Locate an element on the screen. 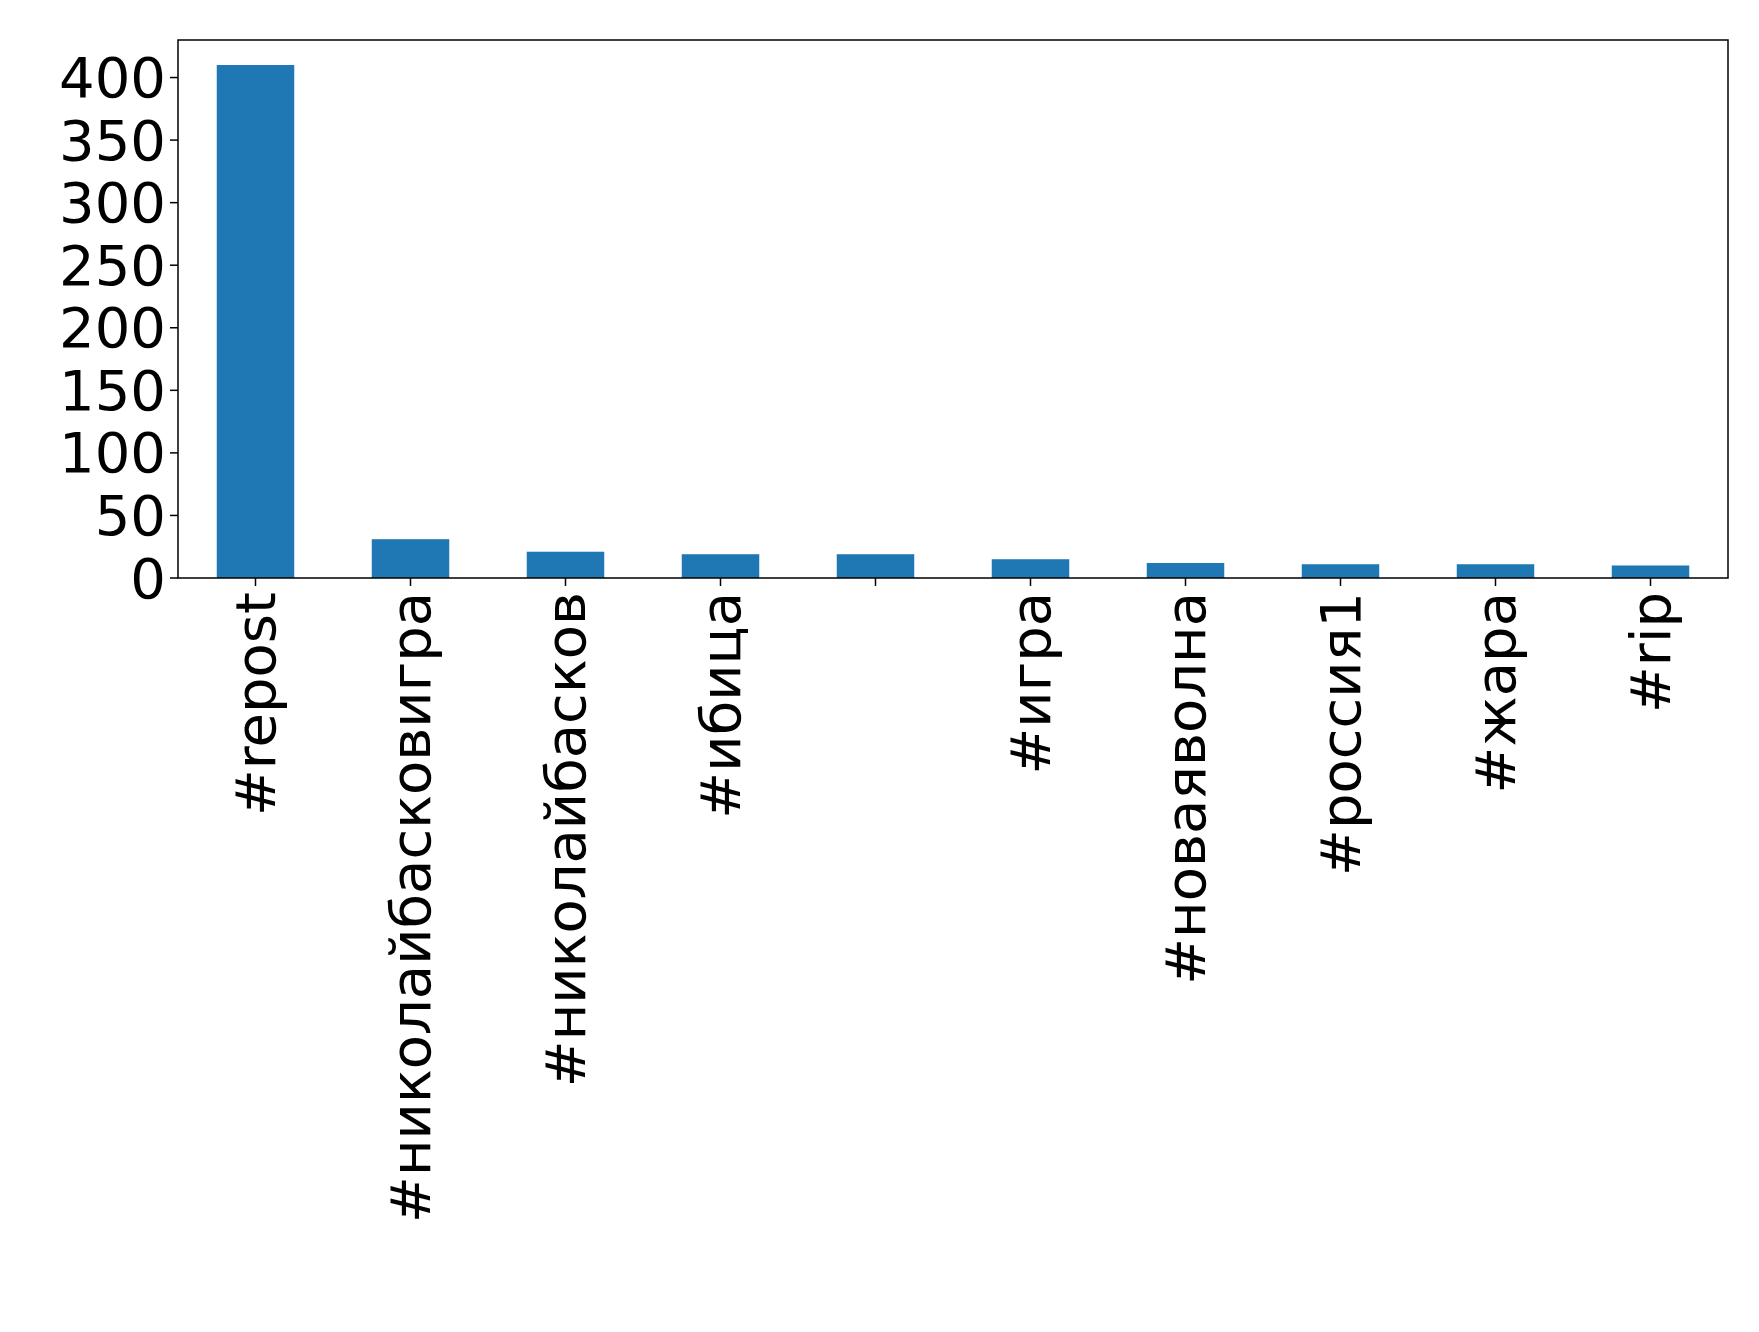 The image size is (1759, 1332). x-tick-label: #repost is located at coordinates (256, 704).